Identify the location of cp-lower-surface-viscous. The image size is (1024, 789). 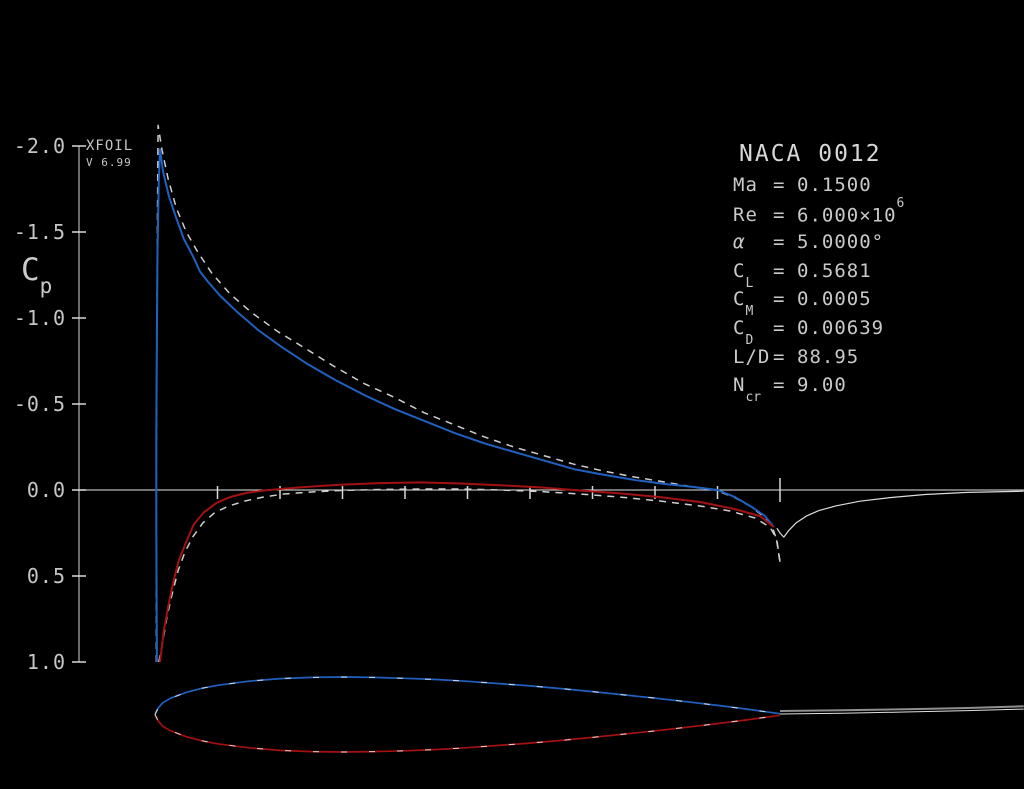
(467, 572).